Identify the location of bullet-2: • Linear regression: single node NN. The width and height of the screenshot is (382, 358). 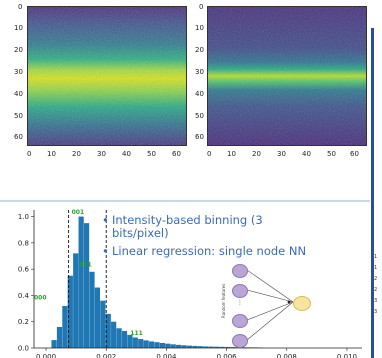
(222, 251).